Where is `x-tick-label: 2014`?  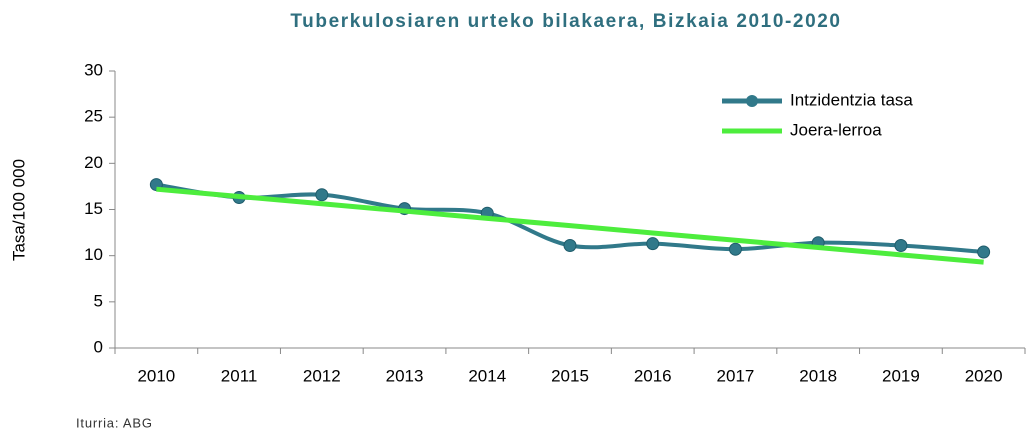 x-tick-label: 2014 is located at coordinates (487, 375).